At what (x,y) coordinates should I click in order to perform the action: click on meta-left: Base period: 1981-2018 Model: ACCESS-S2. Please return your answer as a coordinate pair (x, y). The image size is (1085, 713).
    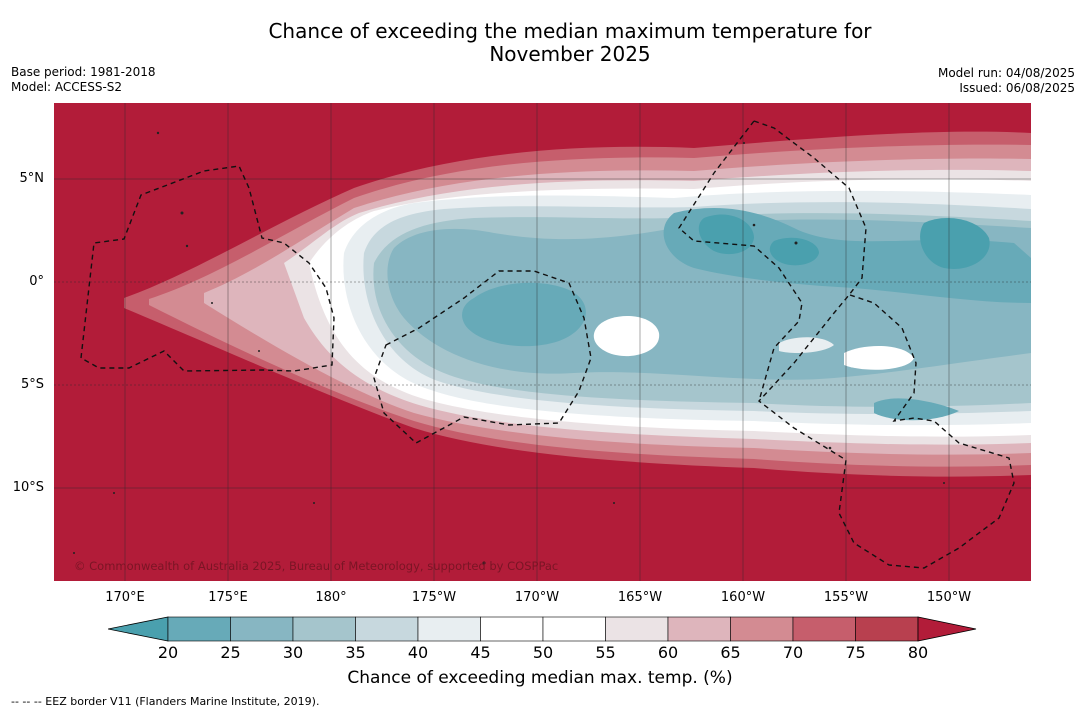
    Looking at the image, I should click on (83, 80).